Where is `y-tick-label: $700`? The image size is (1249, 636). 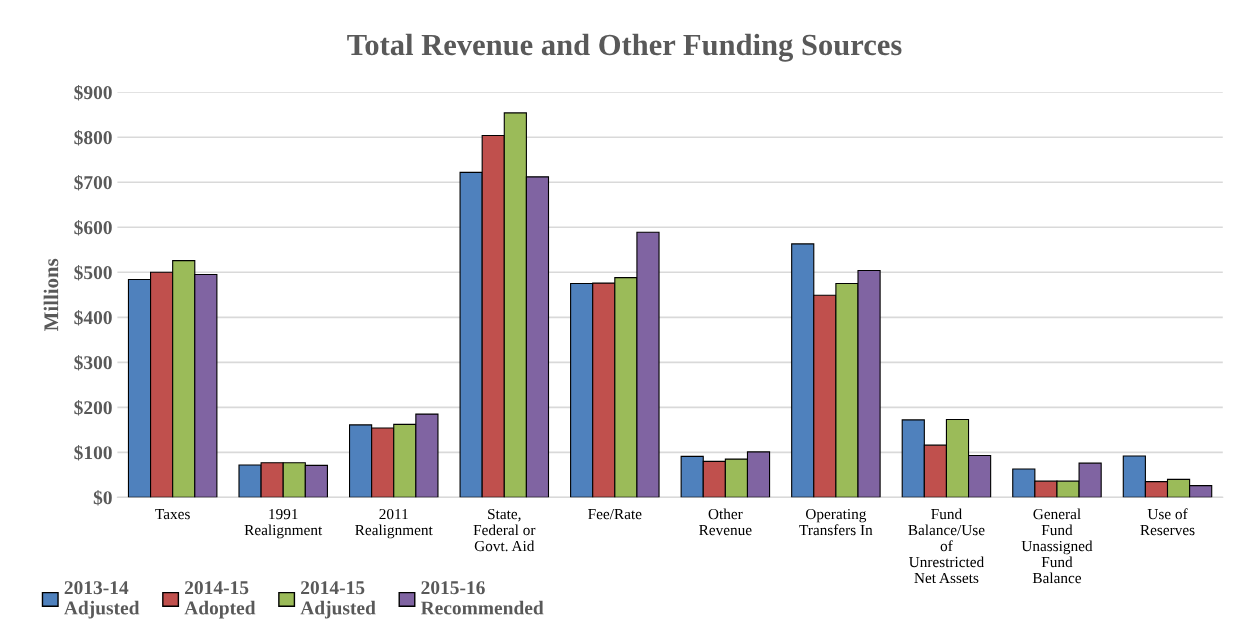
y-tick-label: $700 is located at coordinates (93, 182).